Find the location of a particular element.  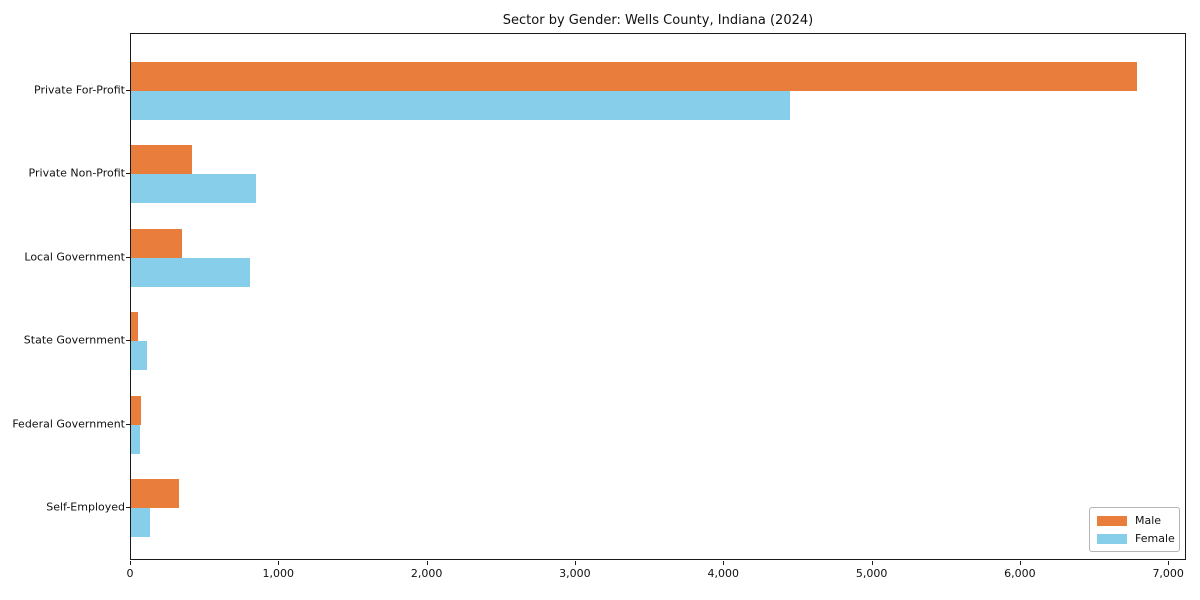

x-tick-label: 4,000 is located at coordinates (723, 573).